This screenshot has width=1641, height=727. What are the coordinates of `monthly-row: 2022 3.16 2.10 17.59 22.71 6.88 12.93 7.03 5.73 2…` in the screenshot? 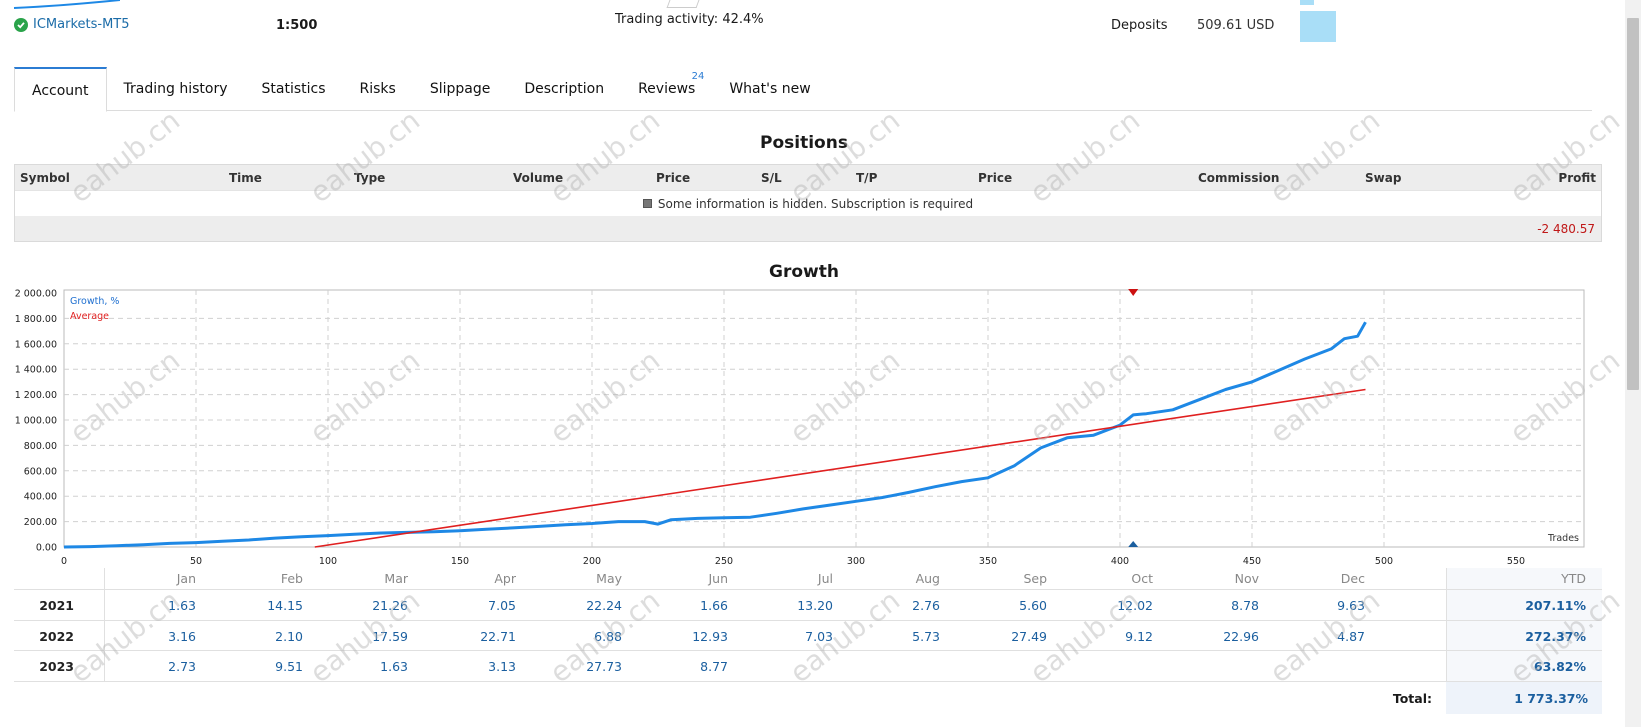 It's located at (808, 635).